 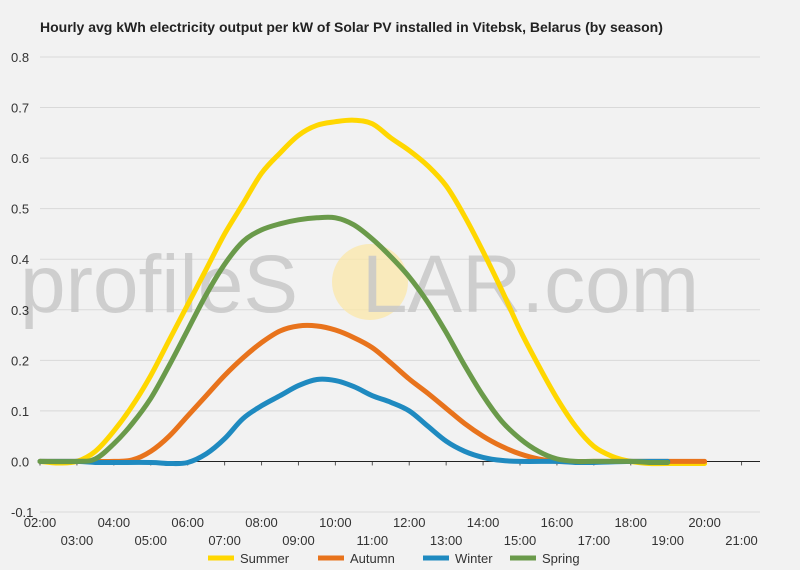 I want to click on legend: Summer Autumn Winter Spring, so click(x=394, y=558).